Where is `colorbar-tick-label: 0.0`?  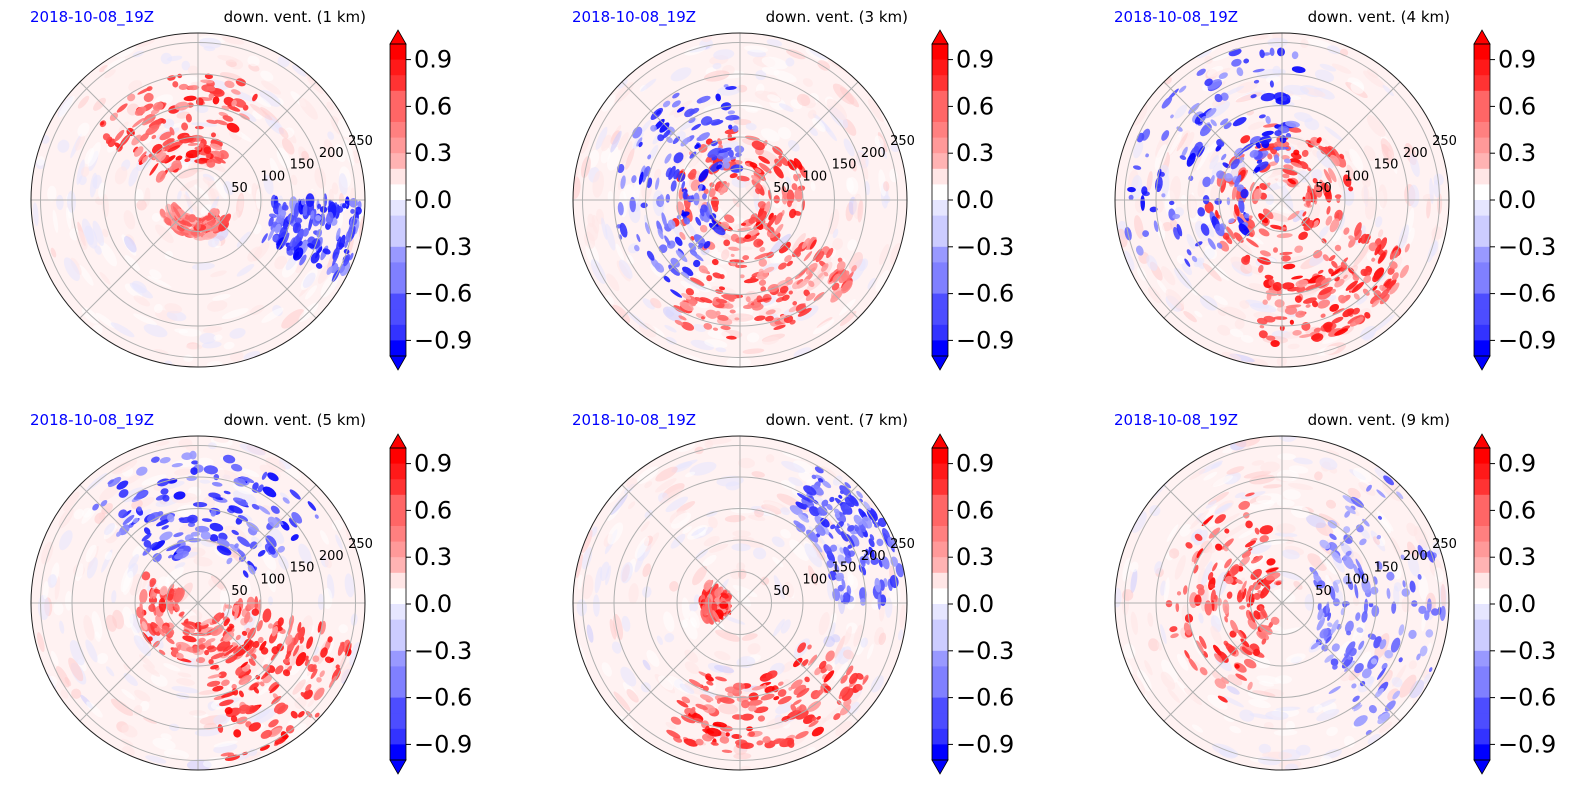 colorbar-tick-label: 0.0 is located at coordinates (433, 200).